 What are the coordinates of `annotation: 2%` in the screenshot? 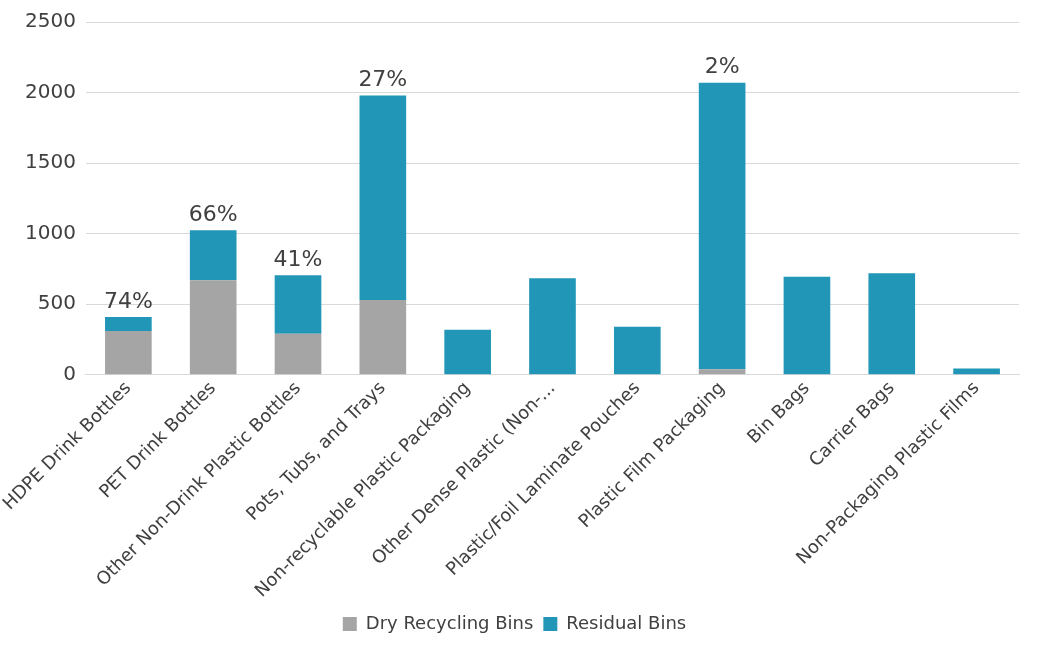 It's located at (722, 66).